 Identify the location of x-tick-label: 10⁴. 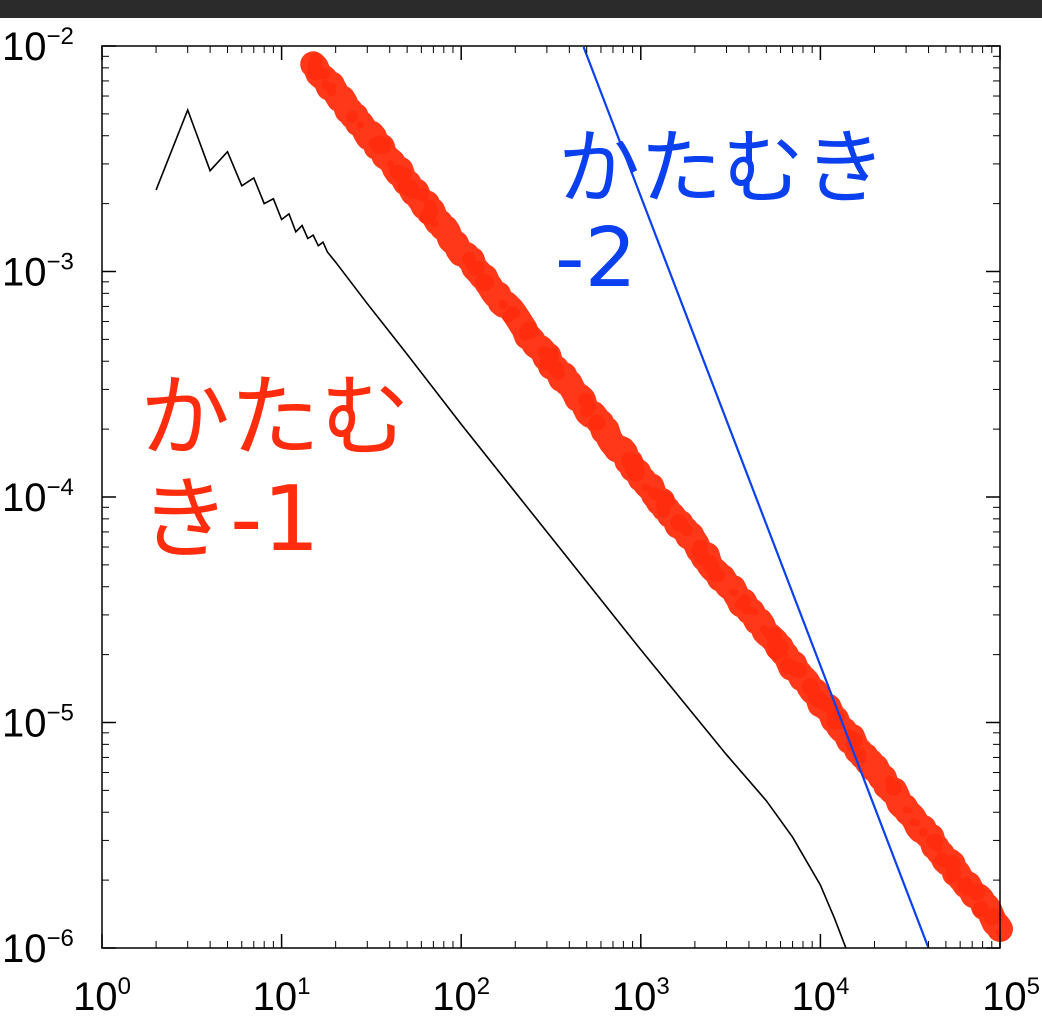
(820, 995).